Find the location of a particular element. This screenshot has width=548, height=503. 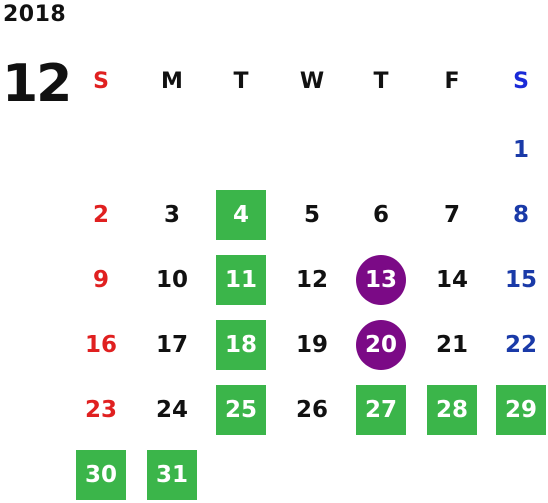

day-cell-24: 24 is located at coordinates (171, 410).